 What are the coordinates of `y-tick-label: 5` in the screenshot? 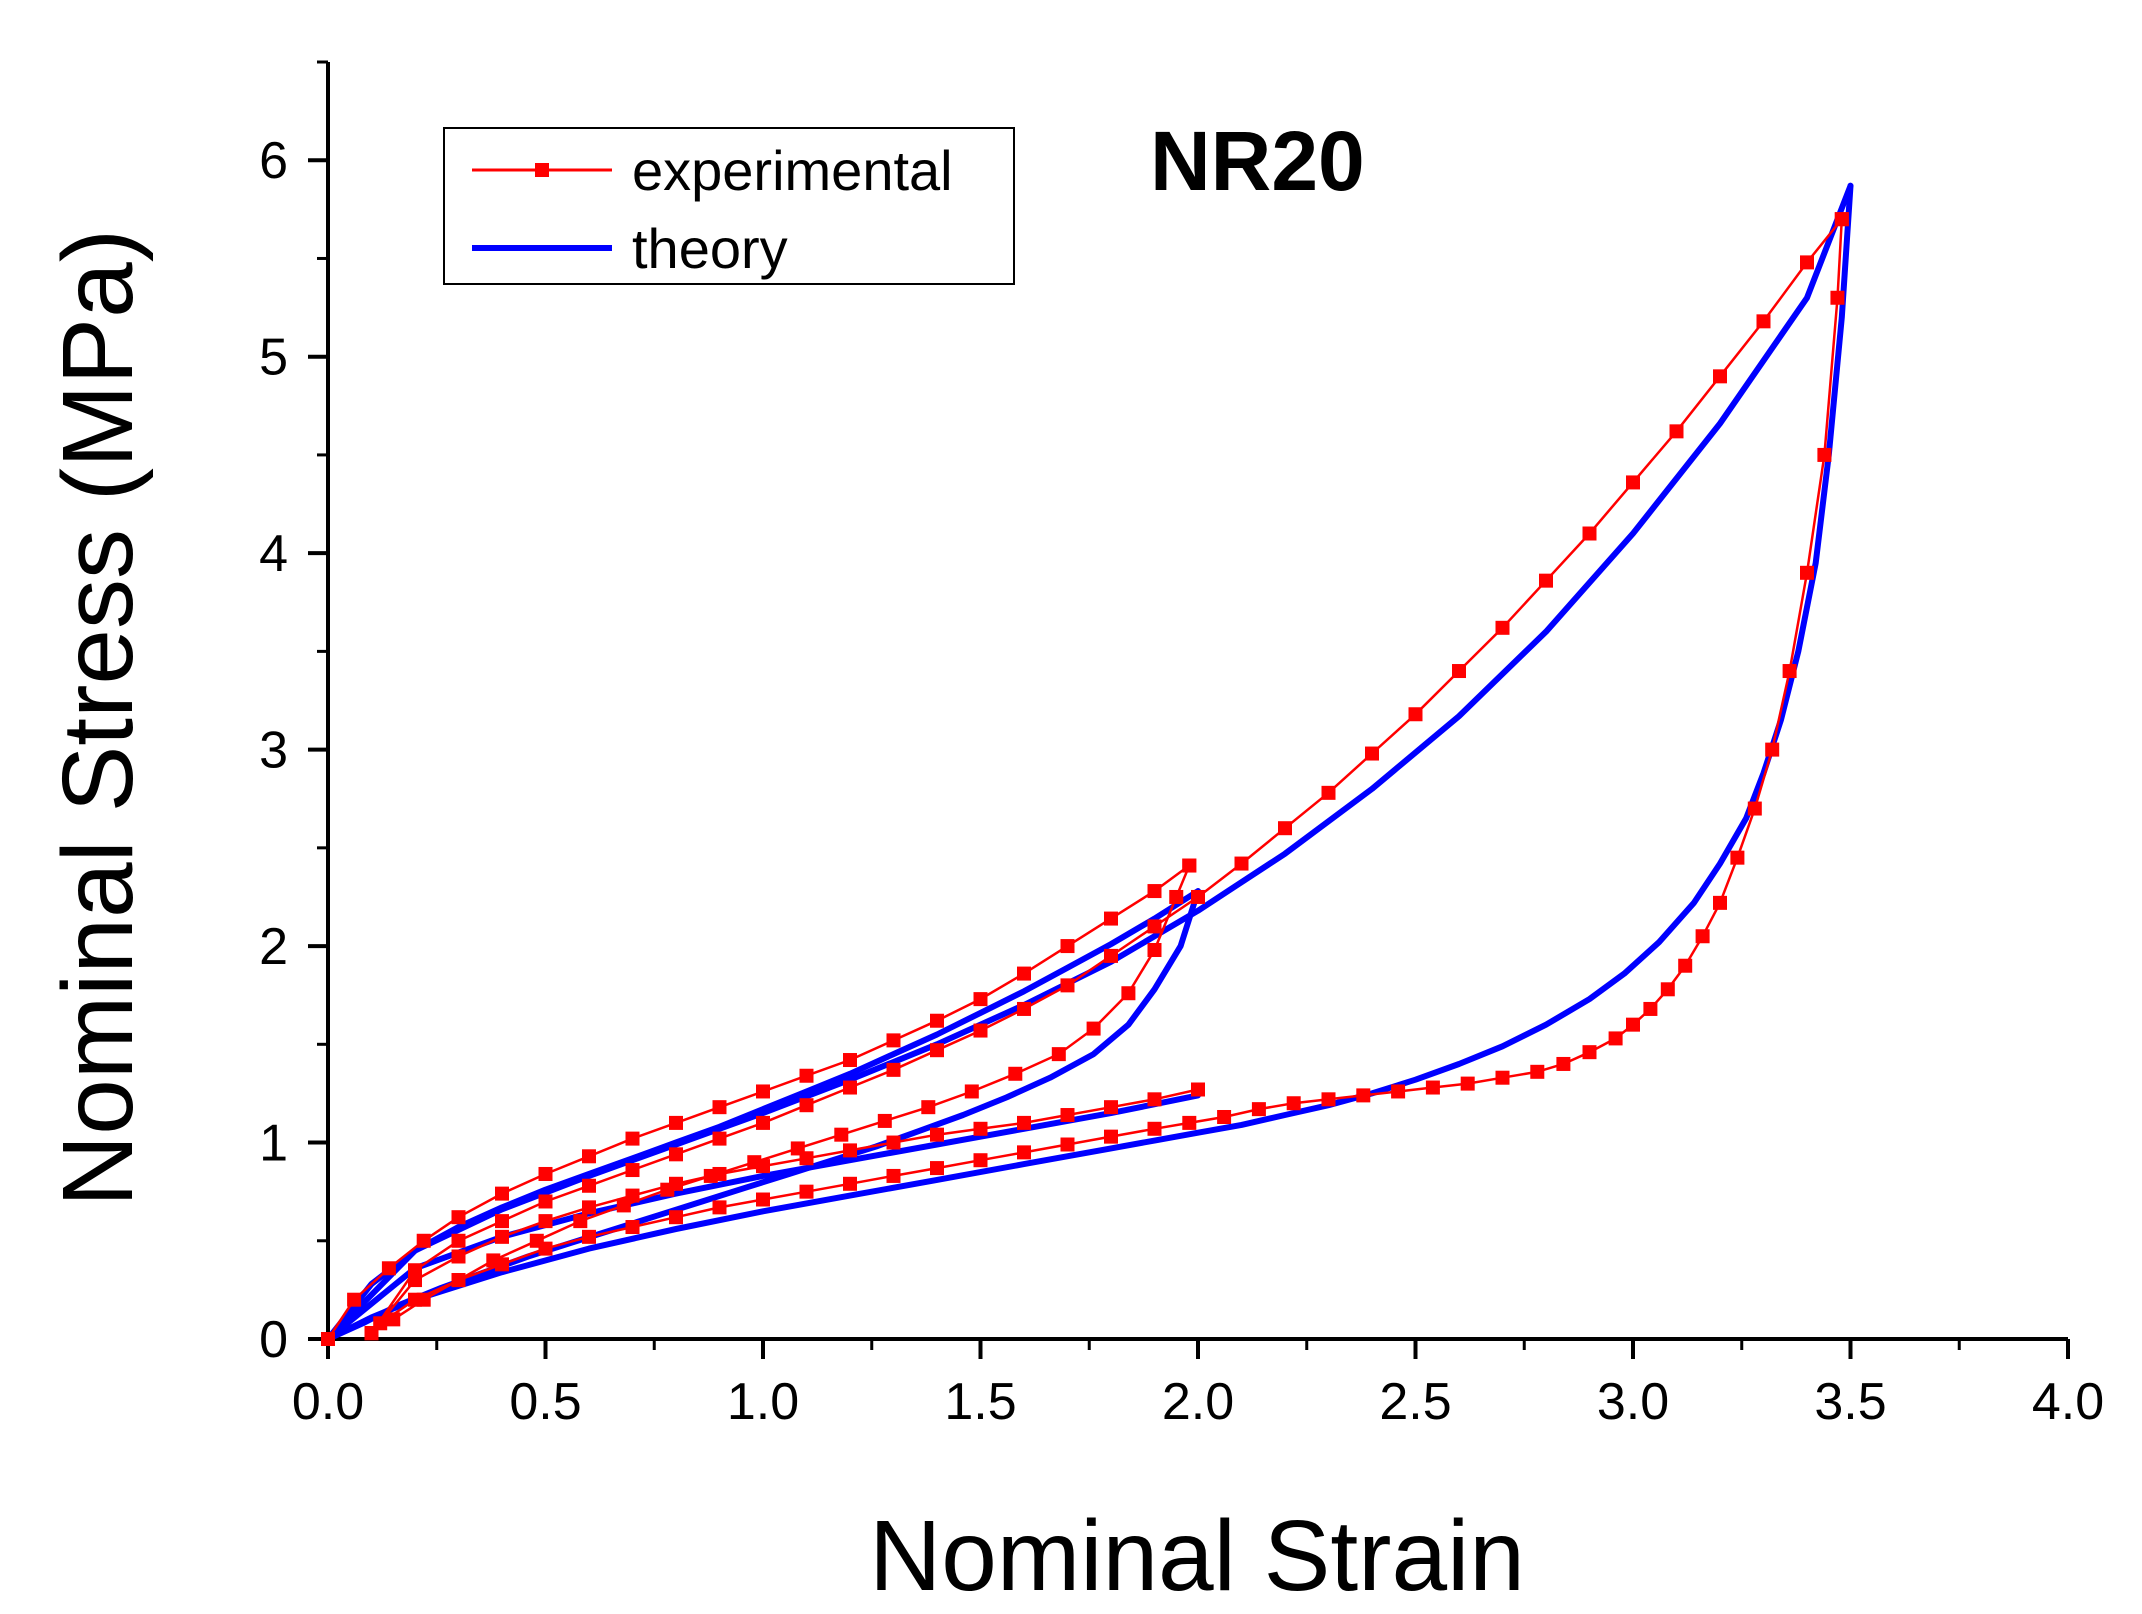 It's located at (273, 358).